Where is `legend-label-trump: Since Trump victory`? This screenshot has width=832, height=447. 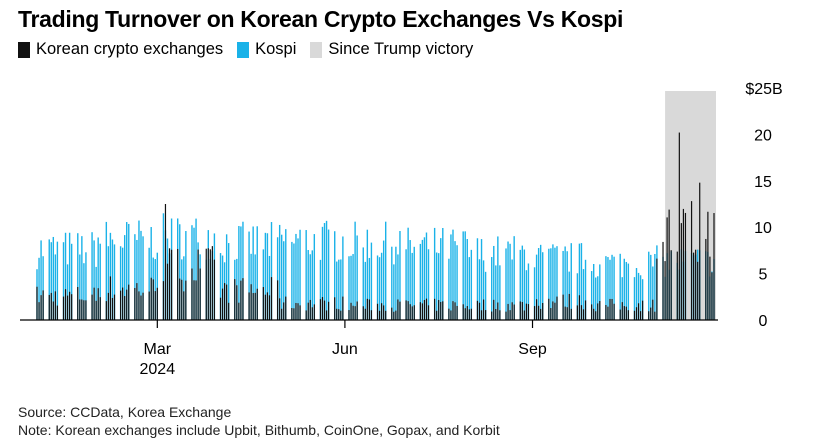 legend-label-trump: Since Trump victory is located at coordinates (401, 49).